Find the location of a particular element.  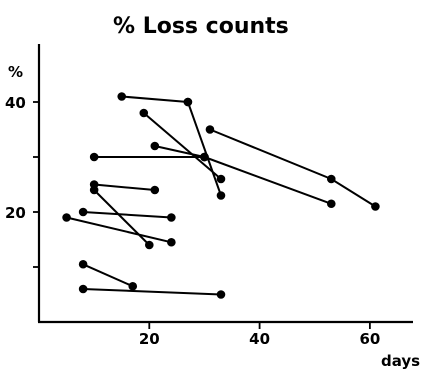

x-ticks: 20 40 60 is located at coordinates (259, 335).